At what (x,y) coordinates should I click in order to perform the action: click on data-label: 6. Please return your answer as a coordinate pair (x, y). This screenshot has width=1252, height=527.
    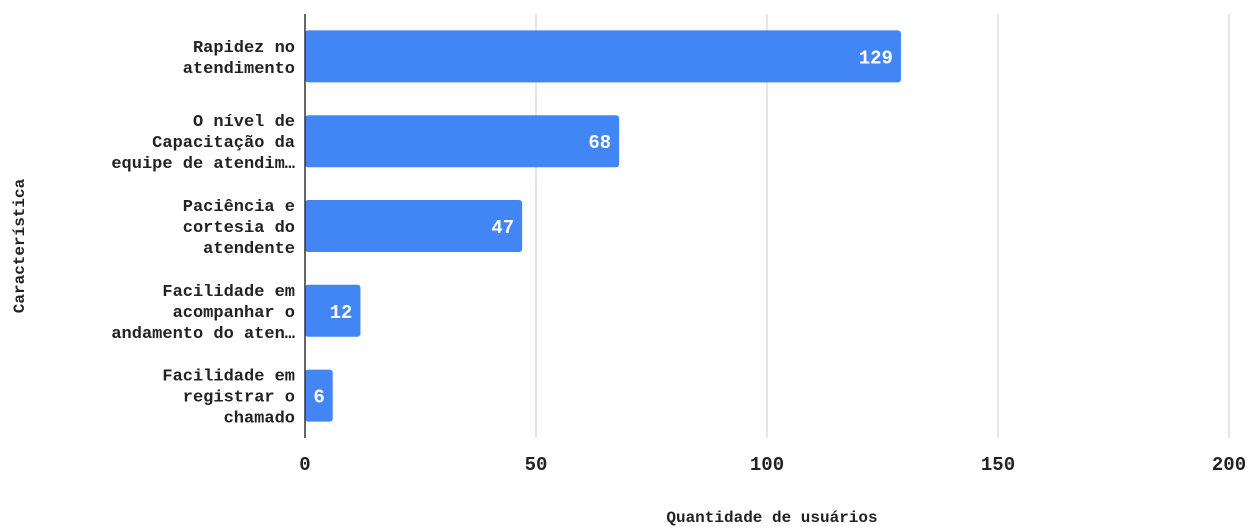
    Looking at the image, I should click on (318, 398).